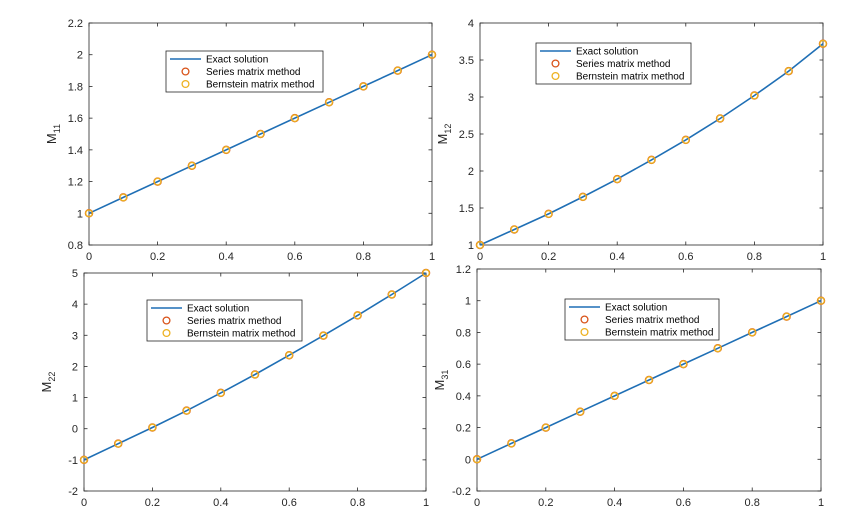 The image size is (867, 511). I want to click on y-axis-label: M22, so click(48, 382).